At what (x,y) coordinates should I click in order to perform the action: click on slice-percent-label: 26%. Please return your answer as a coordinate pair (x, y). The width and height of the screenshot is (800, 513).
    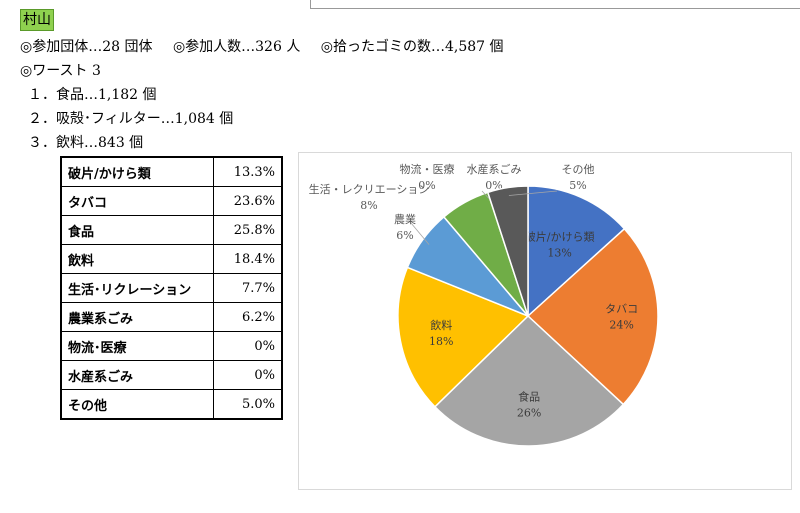
    Looking at the image, I should click on (529, 412).